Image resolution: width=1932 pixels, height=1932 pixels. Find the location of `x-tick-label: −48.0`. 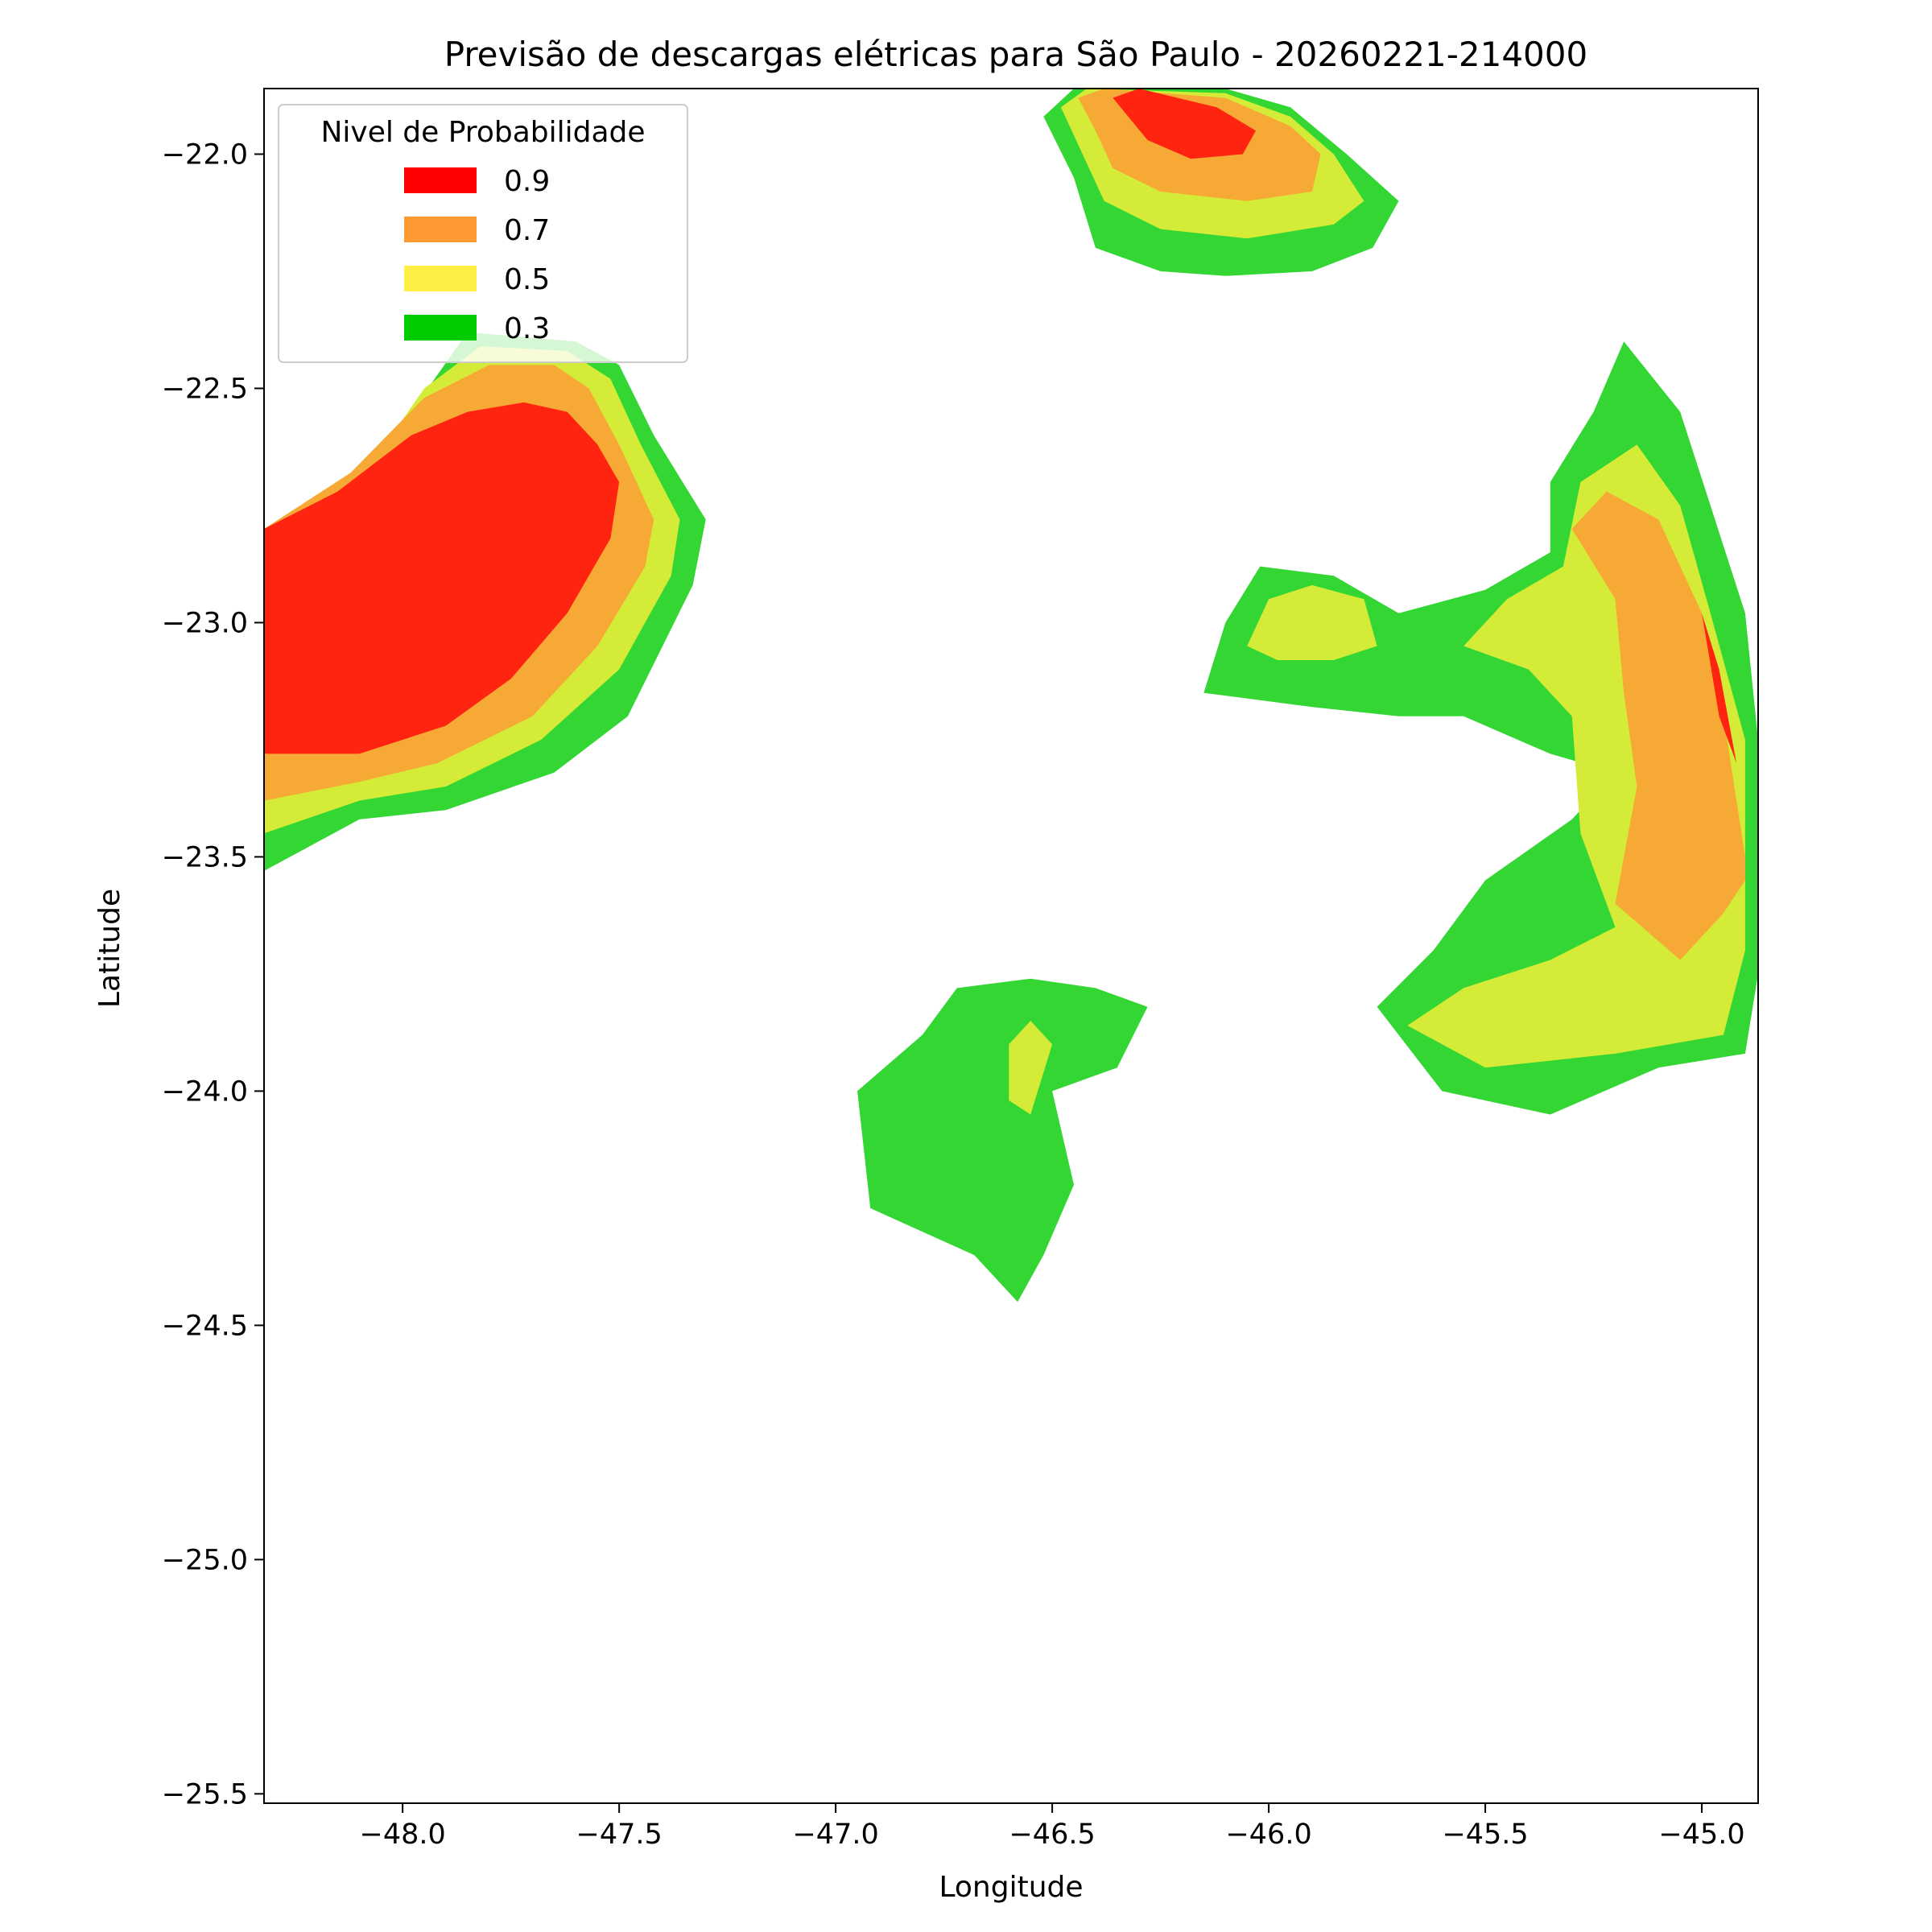

x-tick-label: −48.0 is located at coordinates (403, 1834).